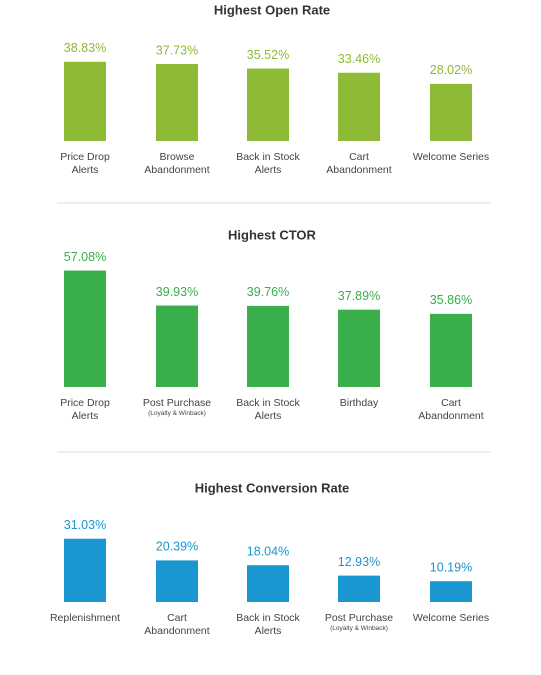 The image size is (541, 675). What do you see at coordinates (85, 257) in the screenshot?
I see `value-label: 57.08%` at bounding box center [85, 257].